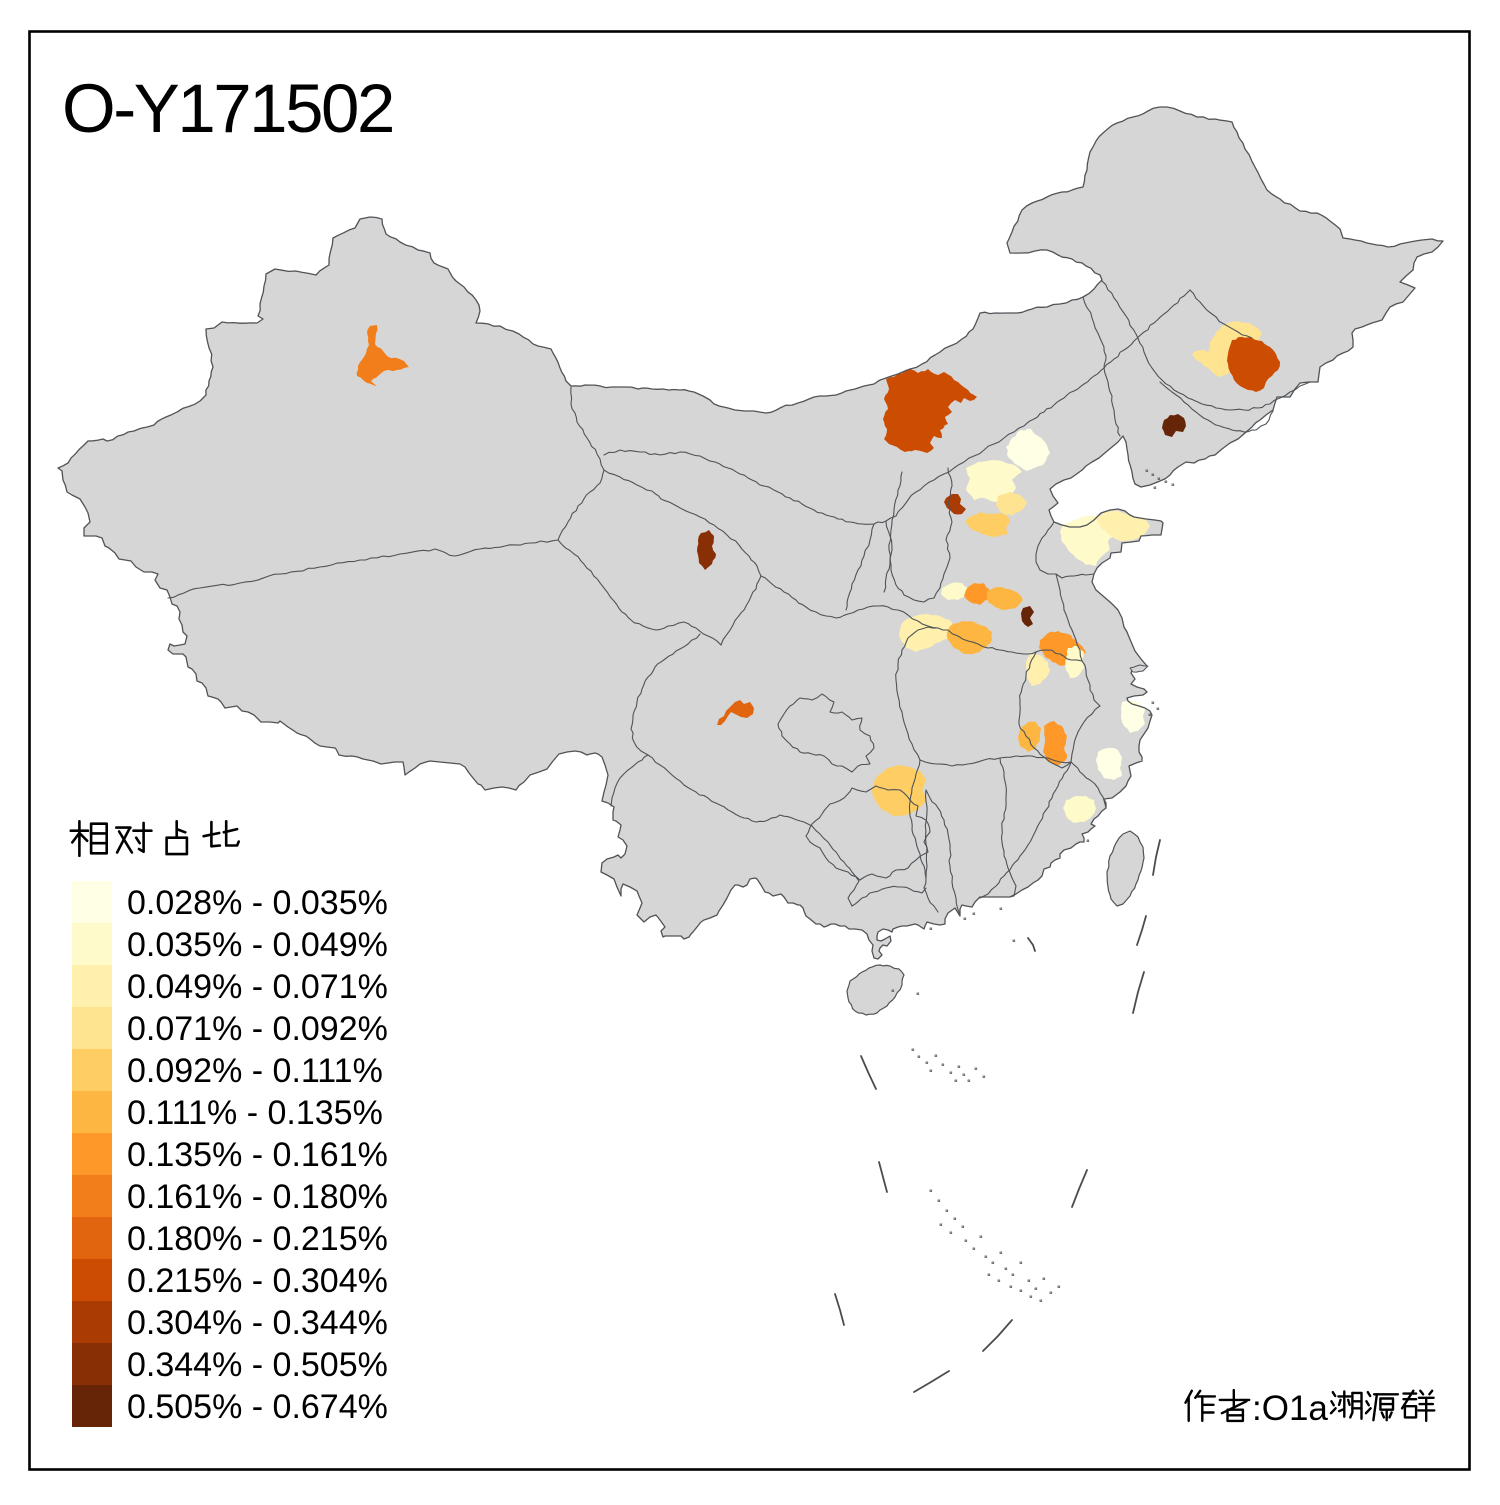 The height and width of the screenshot is (1505, 1500). Describe the element at coordinates (255, 1113) in the screenshot. I see `svg-text: 0.111% - 0.135%` at that location.